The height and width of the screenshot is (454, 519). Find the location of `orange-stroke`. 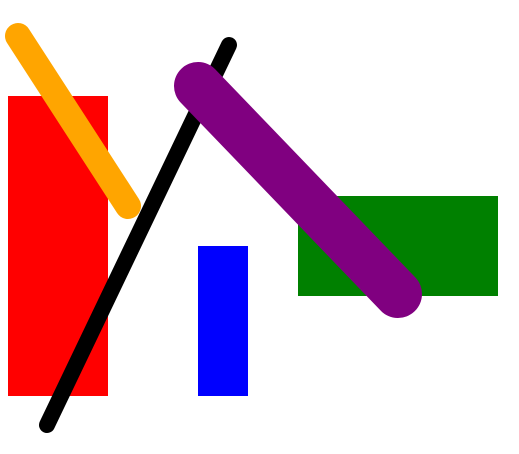

orange-stroke is located at coordinates (73, 121).